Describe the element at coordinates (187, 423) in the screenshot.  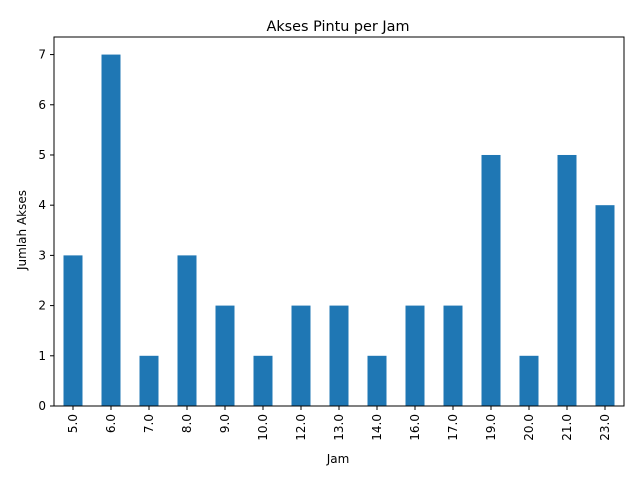
I see `x-tick-label: 8.0` at that location.